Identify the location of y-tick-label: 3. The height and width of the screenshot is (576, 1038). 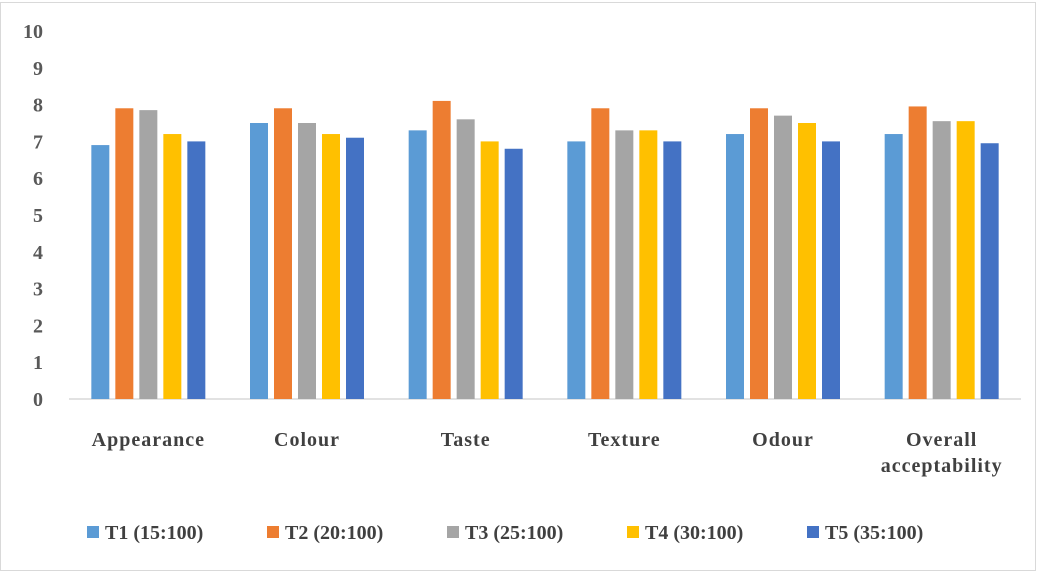
(38, 290).